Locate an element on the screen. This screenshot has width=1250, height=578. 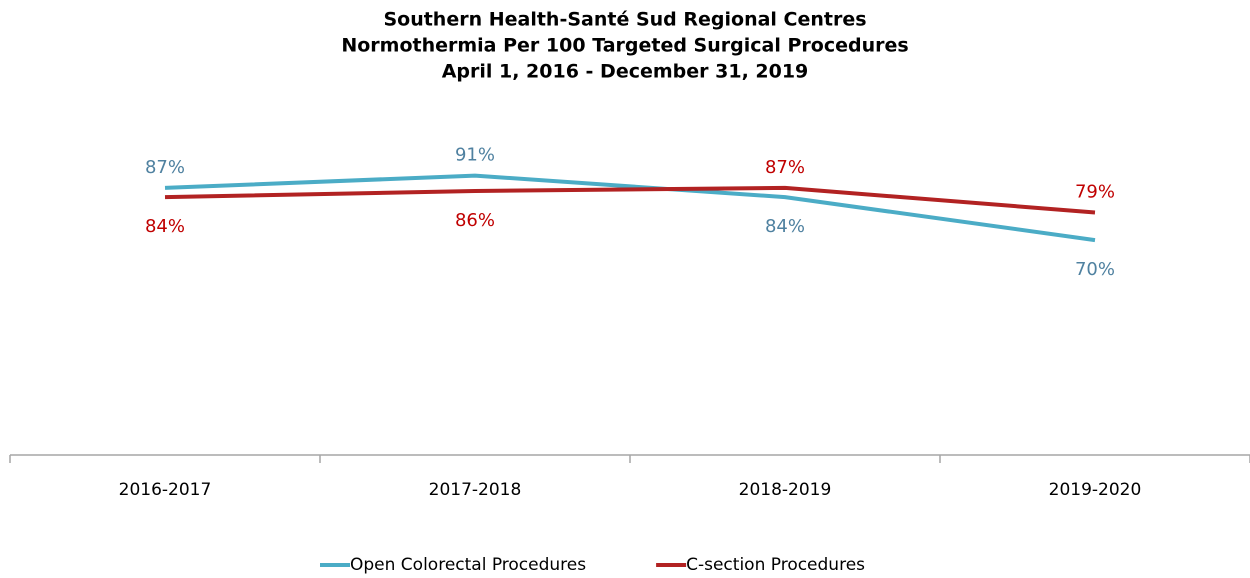
legend-label: Open Colorectal Procedures is located at coordinates (468, 565).